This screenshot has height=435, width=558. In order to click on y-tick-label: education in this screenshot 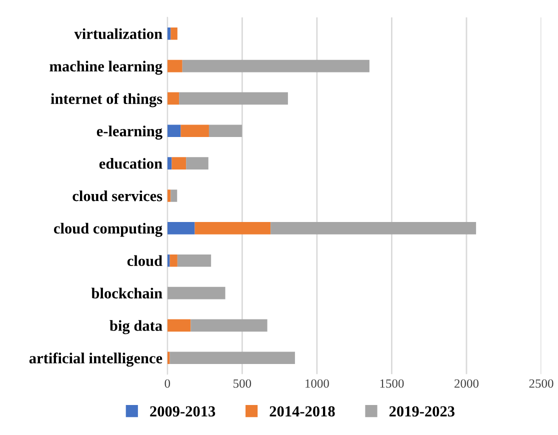, I will do `click(130, 163)`.